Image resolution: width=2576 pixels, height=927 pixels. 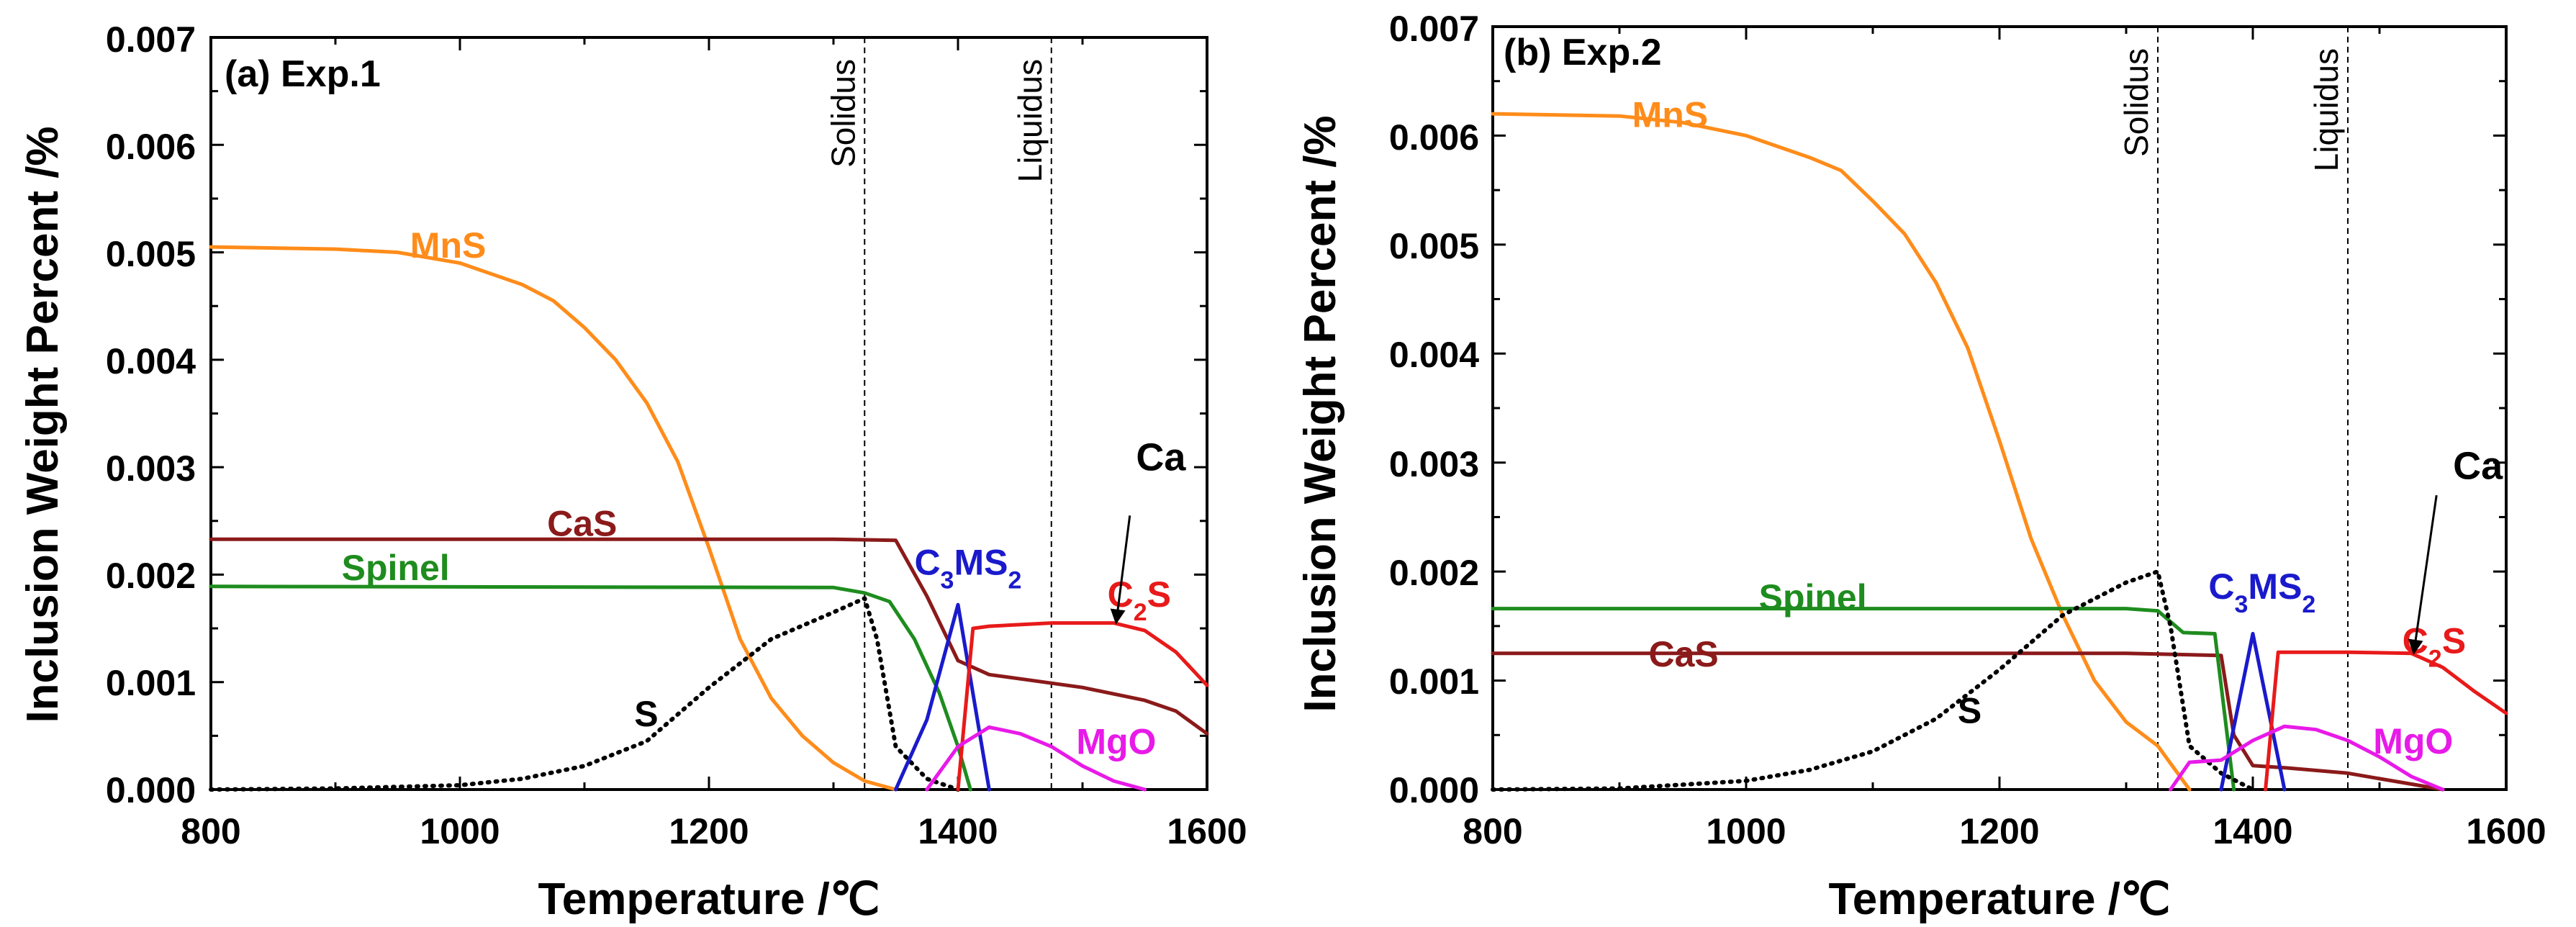 I want to click on y-tick-label-b: 0.002, so click(x=1434, y=573).